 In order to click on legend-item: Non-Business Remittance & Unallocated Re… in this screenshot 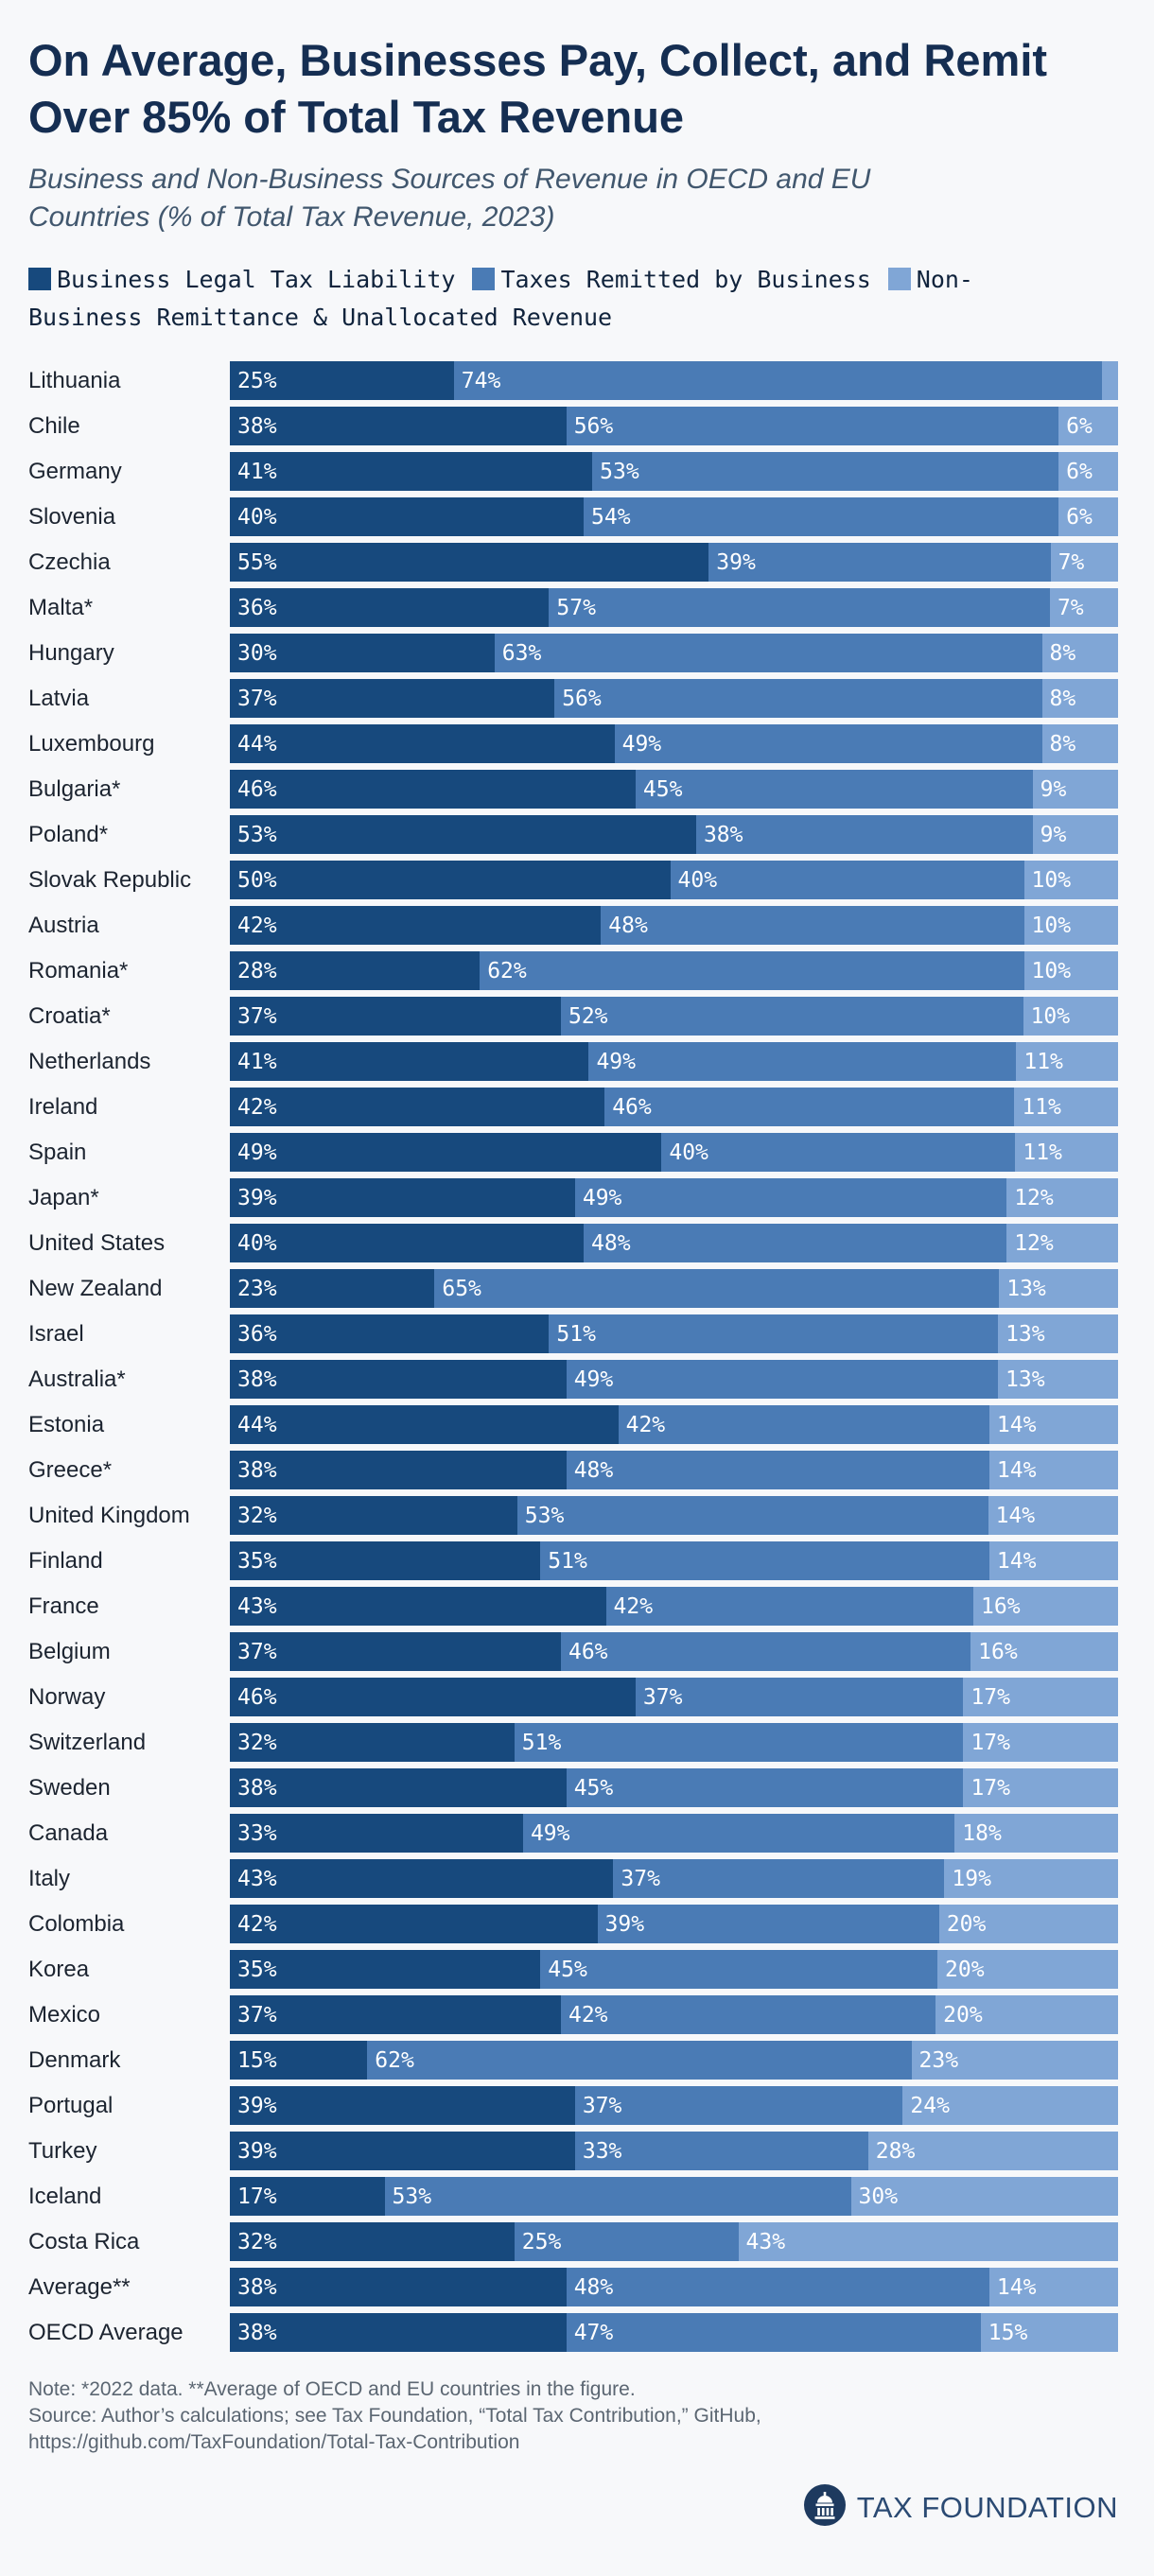, I will do `click(500, 298)`.